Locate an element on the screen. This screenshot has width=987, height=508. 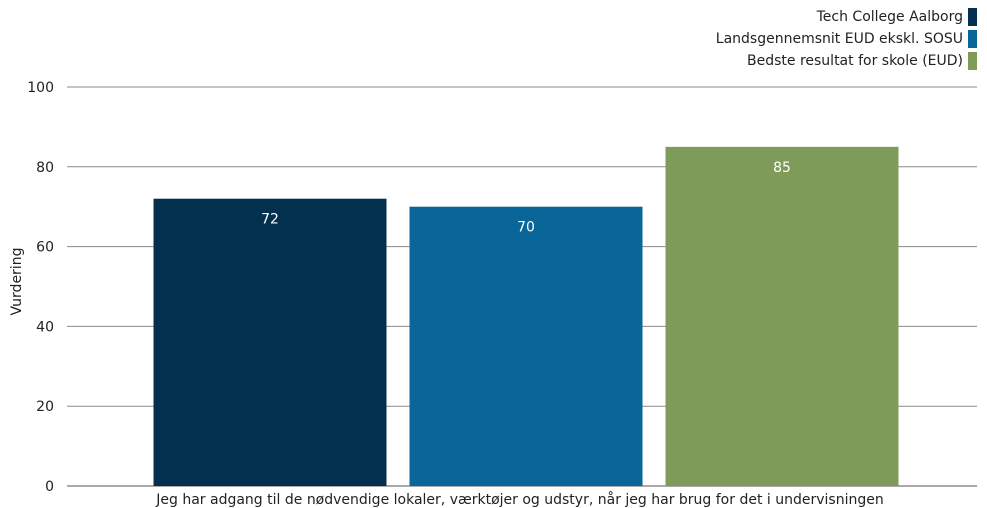
legend-label: Landsgennemsnit EUD ekskl. SOSU is located at coordinates (839, 39).